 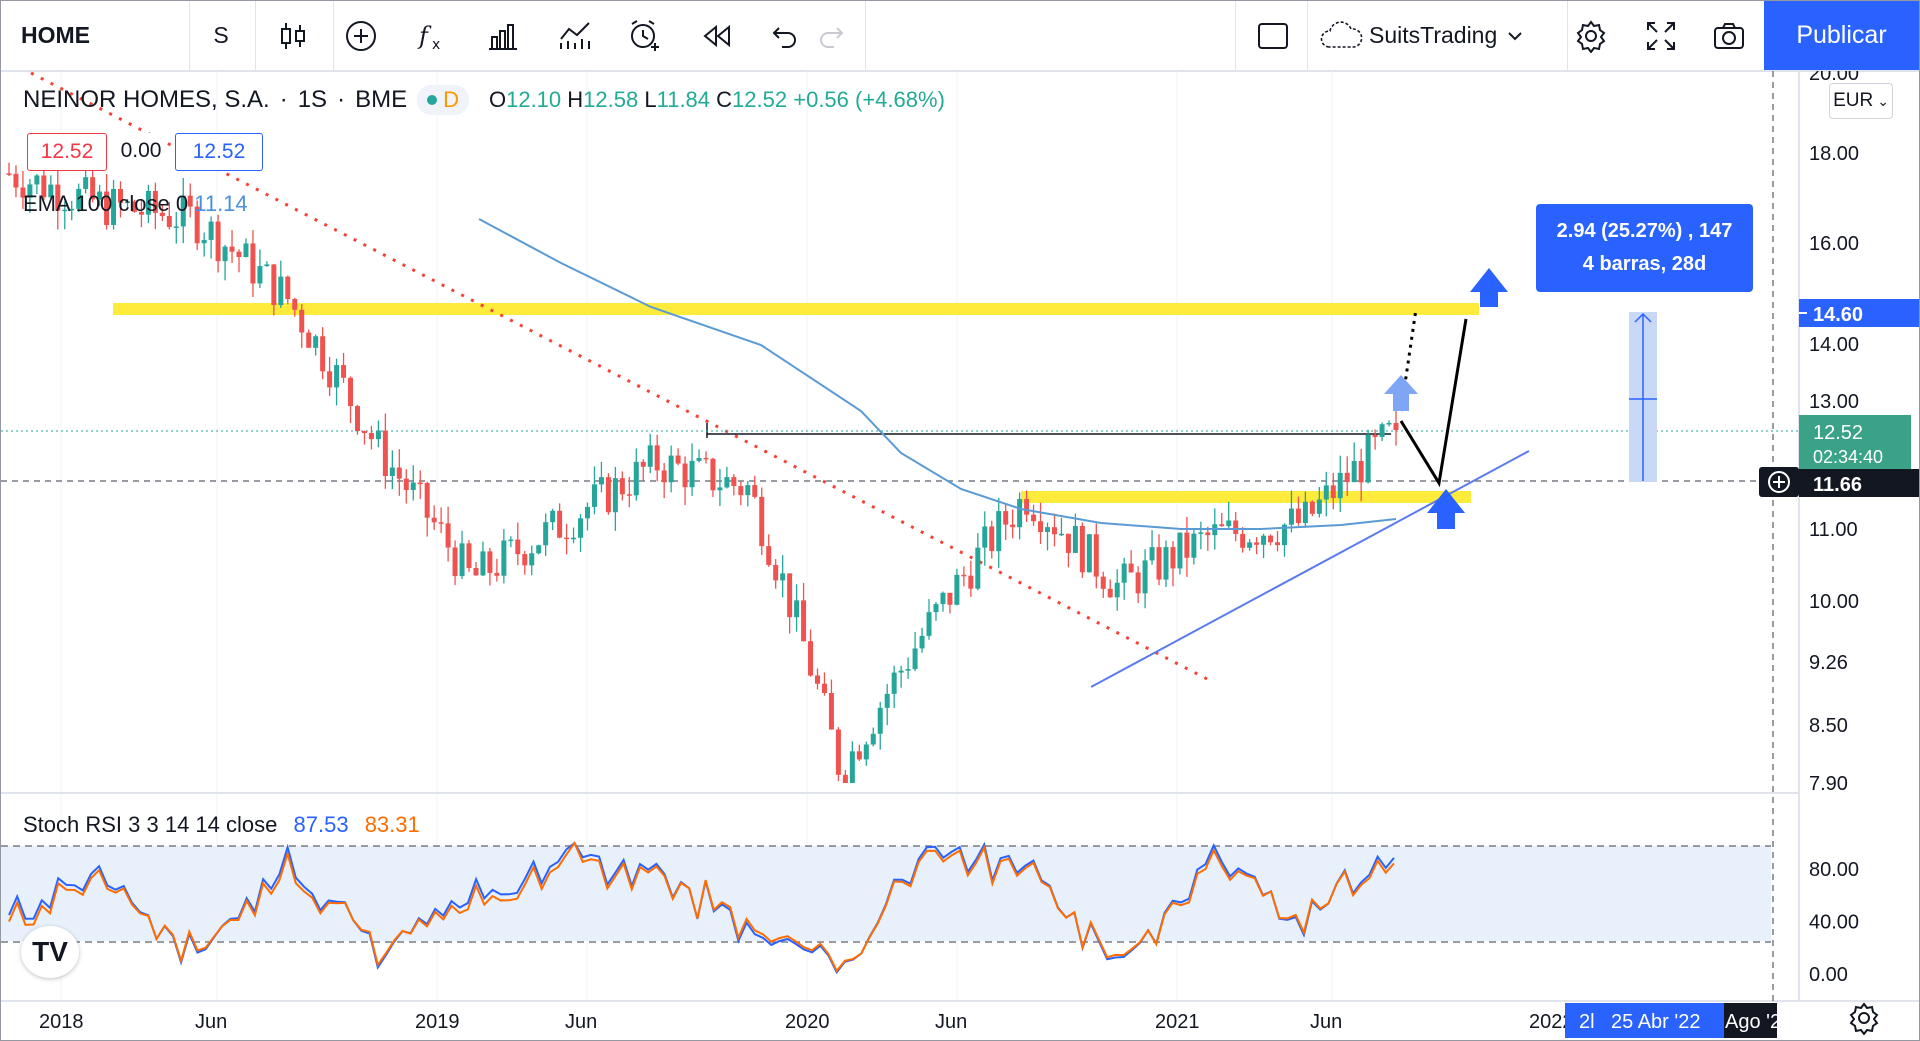 I want to click on uptrend-line, so click(x=1310, y=569).